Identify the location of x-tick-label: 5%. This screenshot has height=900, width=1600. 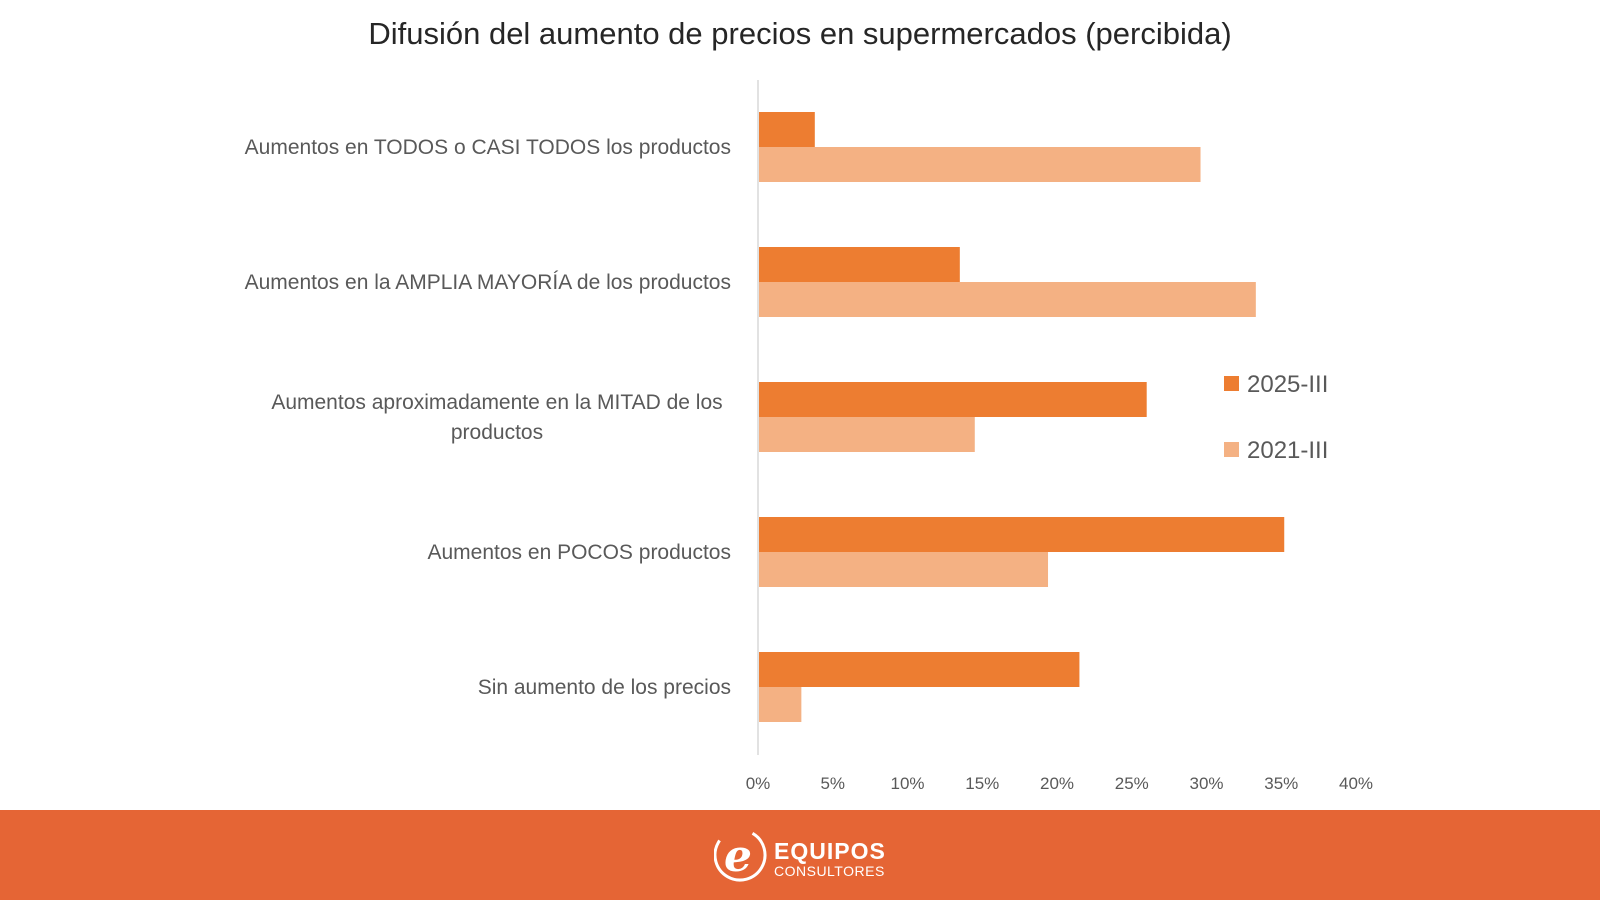
(832, 783).